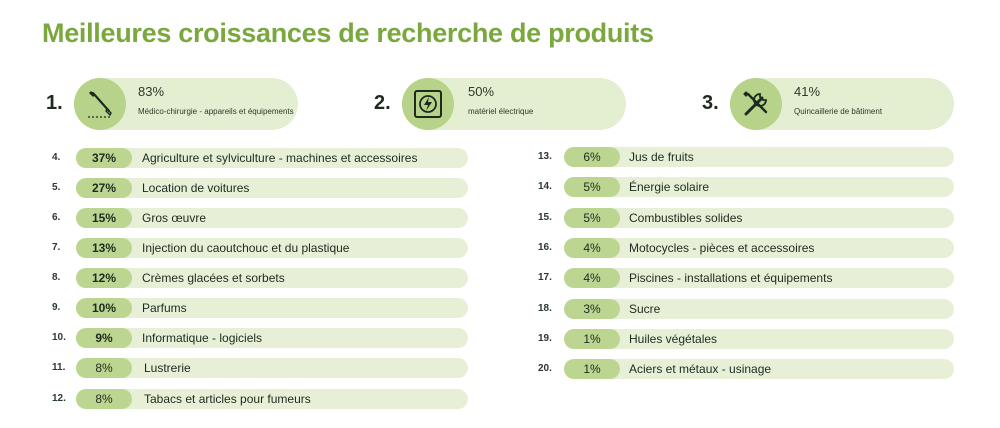 The width and height of the screenshot is (1000, 428). What do you see at coordinates (227, 399) in the screenshot?
I see `item-label: Tabacs et articles pour fumeurs` at bounding box center [227, 399].